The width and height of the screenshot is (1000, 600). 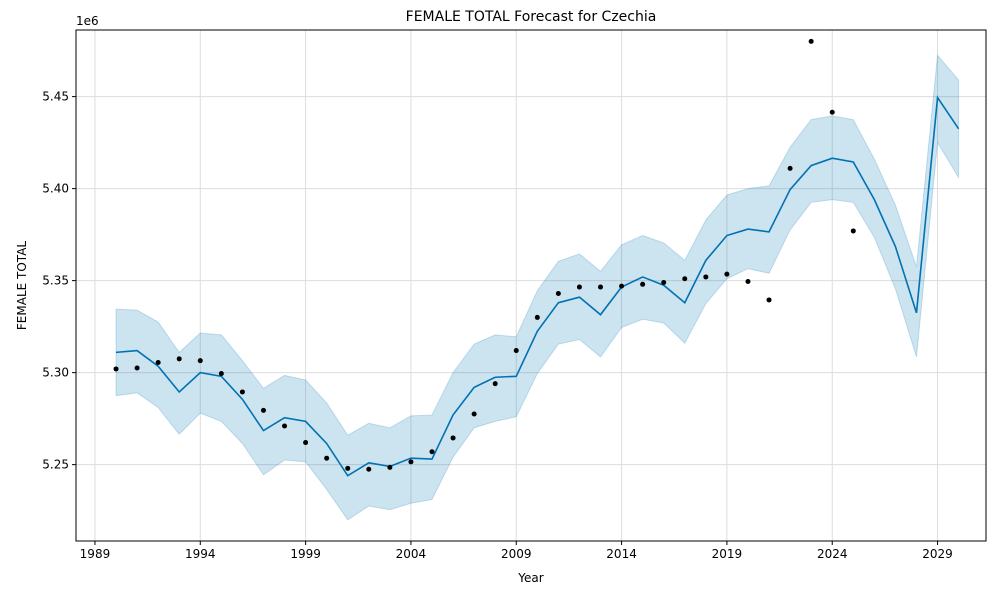 I want to click on x-tick-label: 2004, so click(x=411, y=554).